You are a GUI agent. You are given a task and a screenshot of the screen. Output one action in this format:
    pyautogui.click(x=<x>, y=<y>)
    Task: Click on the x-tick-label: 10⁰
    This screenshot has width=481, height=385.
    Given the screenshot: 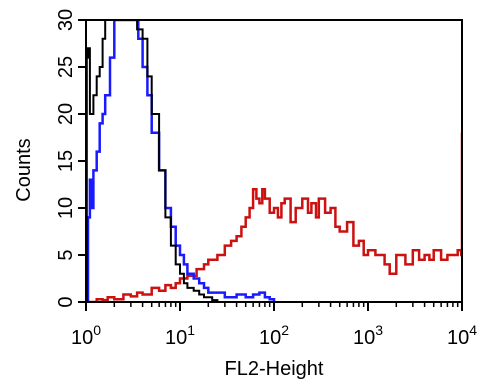 What is the action you would take?
    pyautogui.click(x=86, y=335)
    